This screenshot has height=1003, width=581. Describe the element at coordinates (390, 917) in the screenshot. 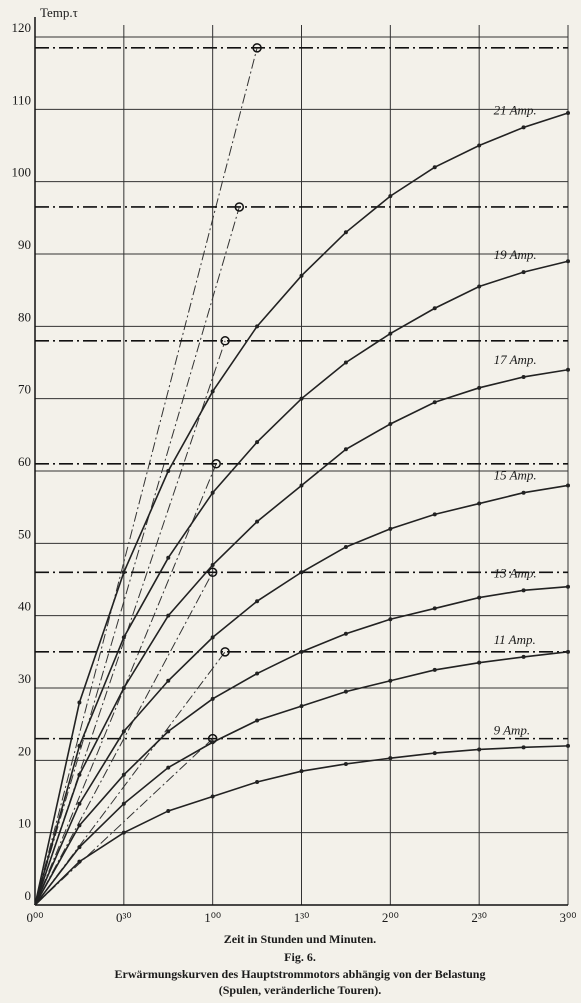

I see `x-tick-label: 2⁰⁰` at that location.